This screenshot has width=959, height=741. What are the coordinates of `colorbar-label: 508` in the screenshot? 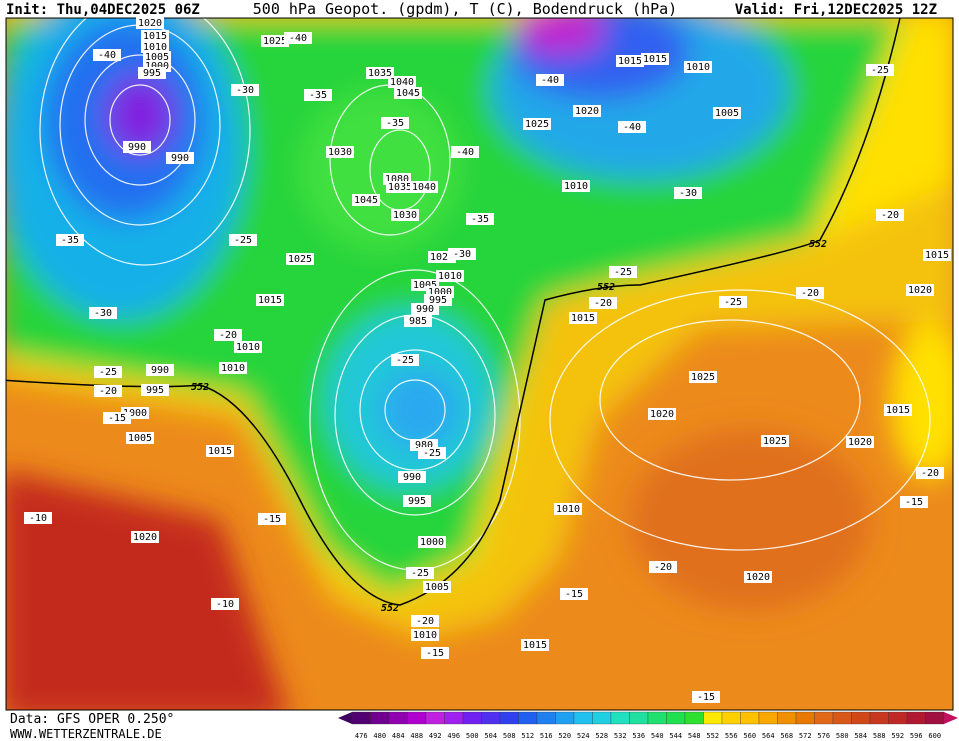 It's located at (509, 736).